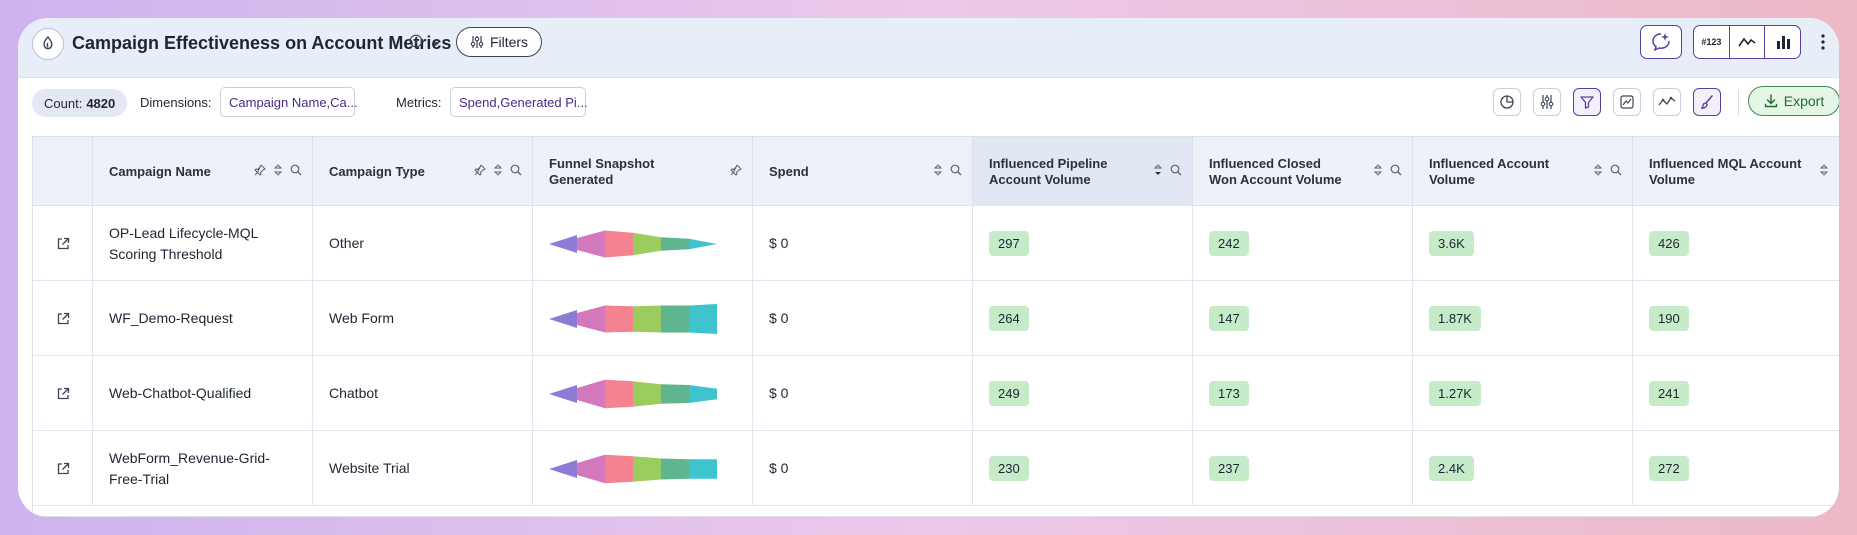  What do you see at coordinates (1451, 468) in the screenshot?
I see `metric-badge: 2.4K` at bounding box center [1451, 468].